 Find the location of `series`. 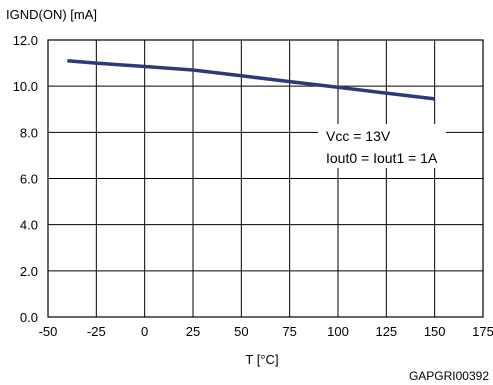

series is located at coordinates (251, 80).